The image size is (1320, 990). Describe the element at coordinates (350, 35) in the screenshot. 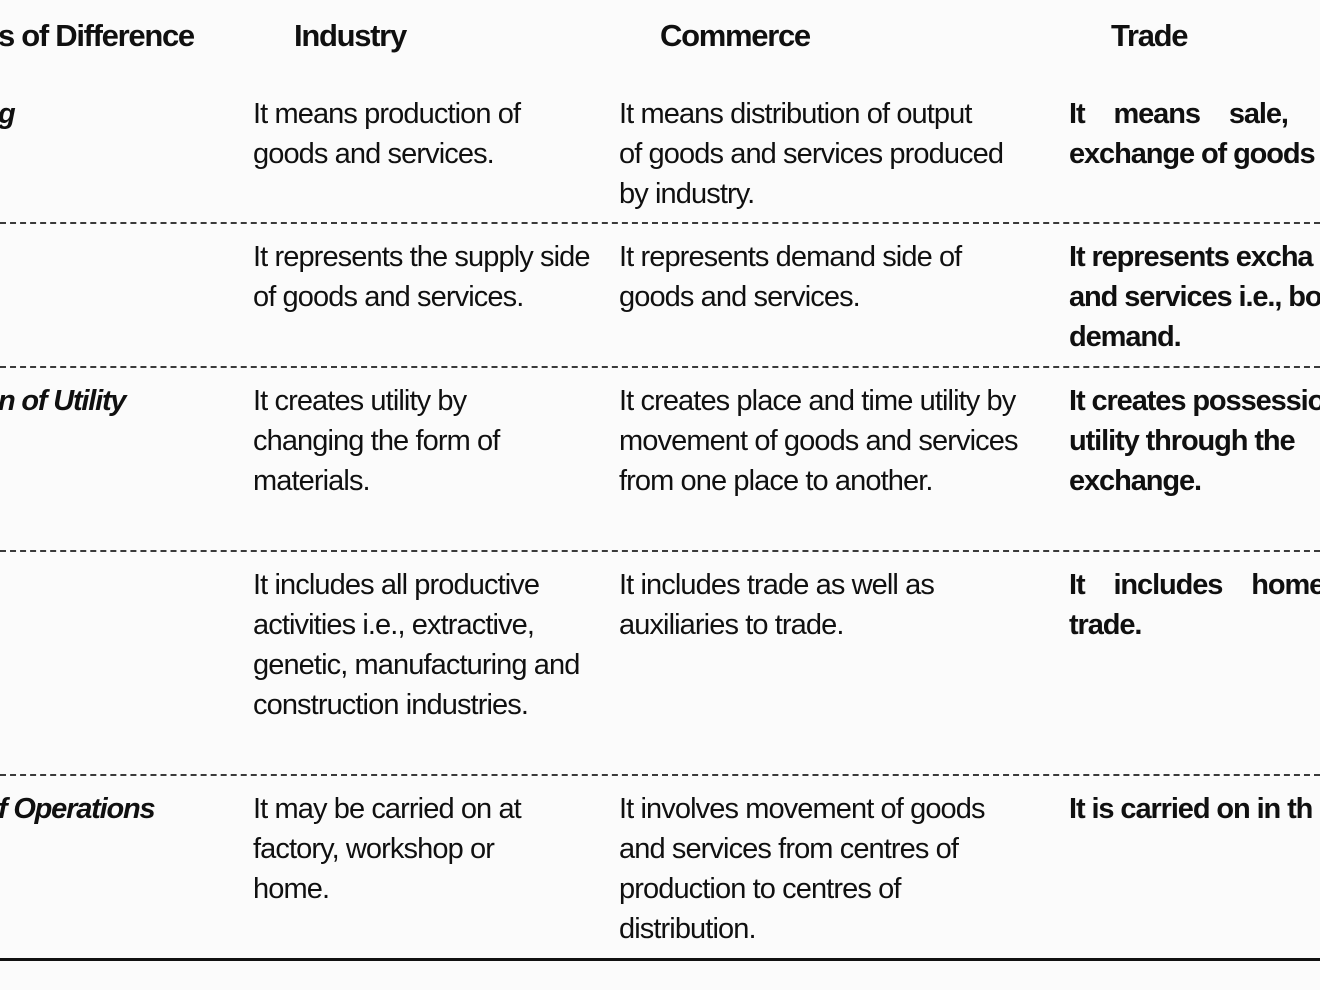

I see `header-industry: Industry` at that location.